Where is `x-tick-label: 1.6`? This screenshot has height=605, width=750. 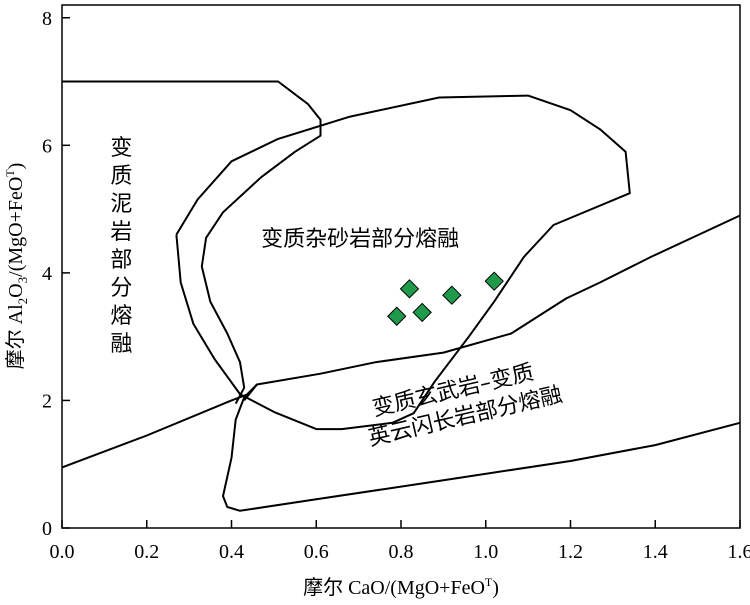 x-tick-label: 1.6 is located at coordinates (739, 552).